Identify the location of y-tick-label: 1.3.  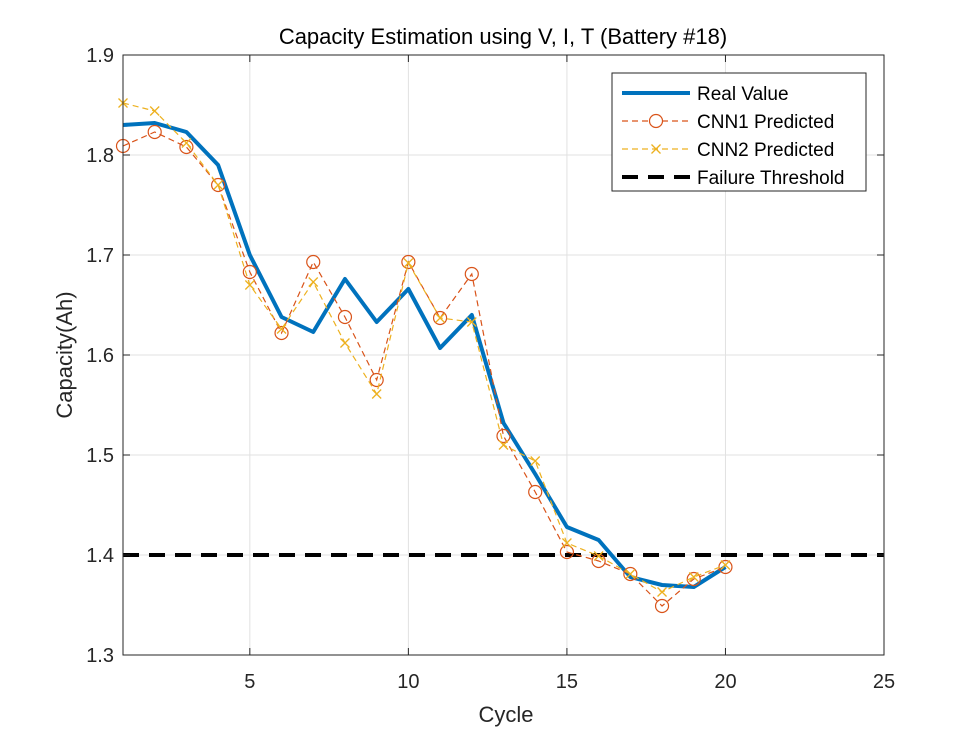
(100, 656).